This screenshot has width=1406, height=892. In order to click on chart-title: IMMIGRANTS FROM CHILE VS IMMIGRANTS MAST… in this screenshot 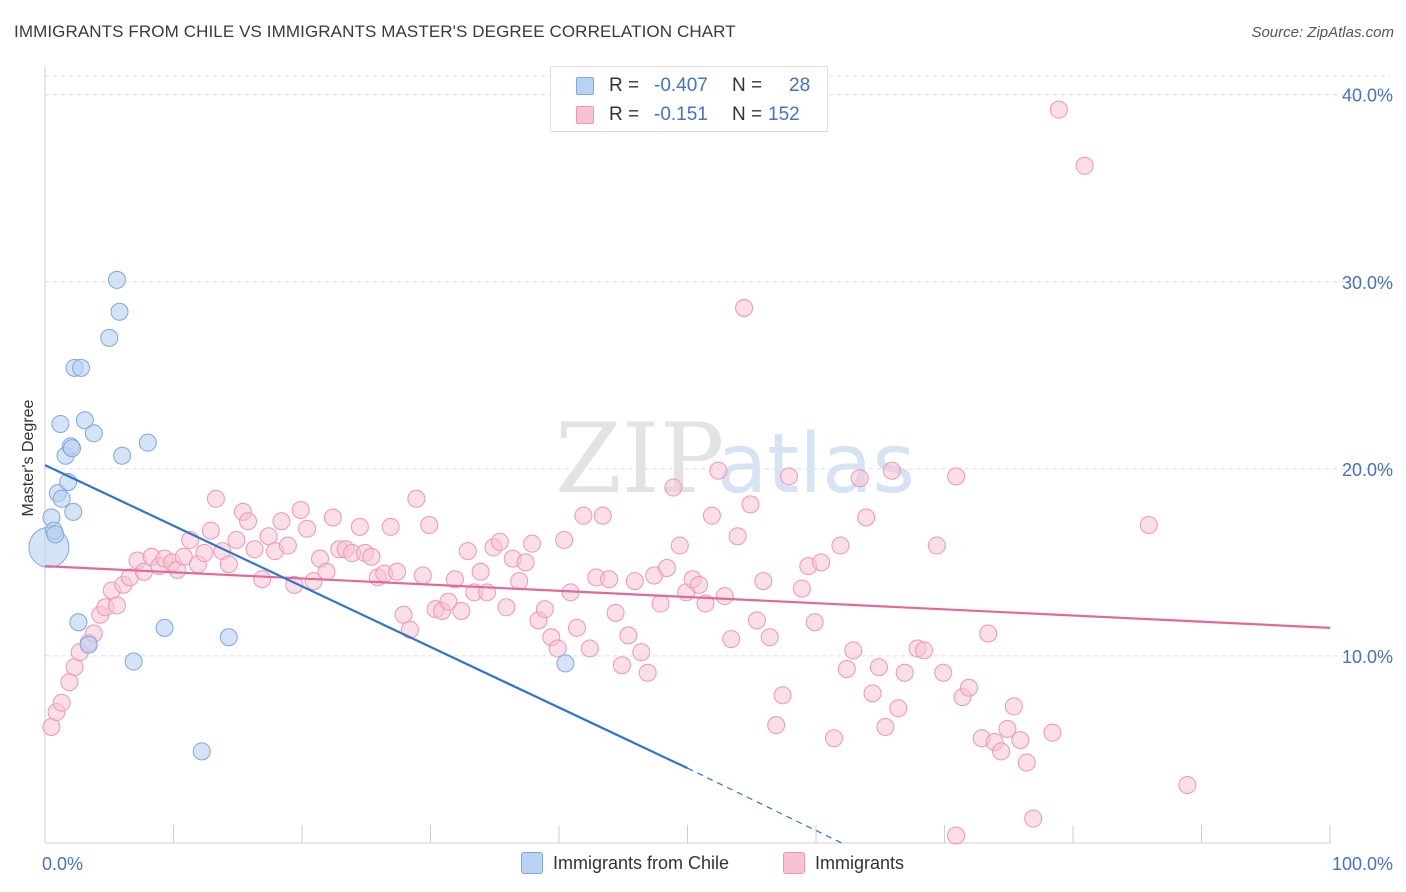, I will do `click(375, 31)`.